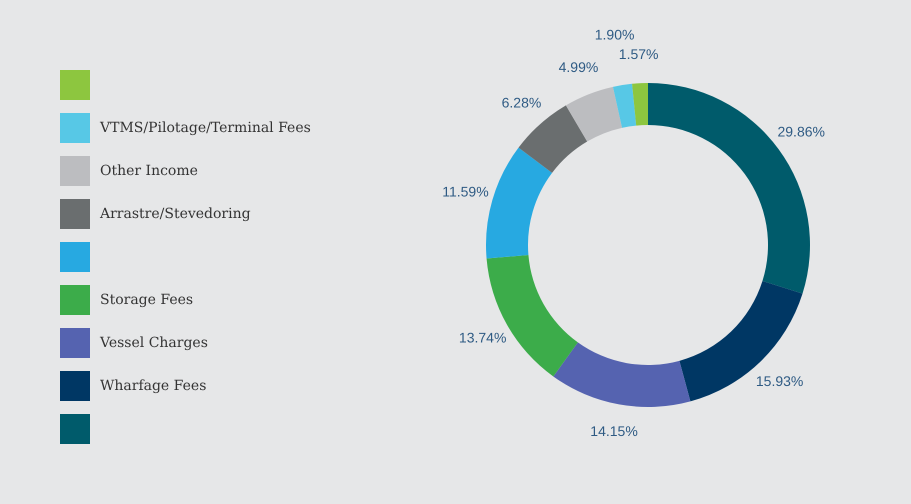 The image size is (911, 504). I want to click on data-label: 1.90%, so click(614, 34).